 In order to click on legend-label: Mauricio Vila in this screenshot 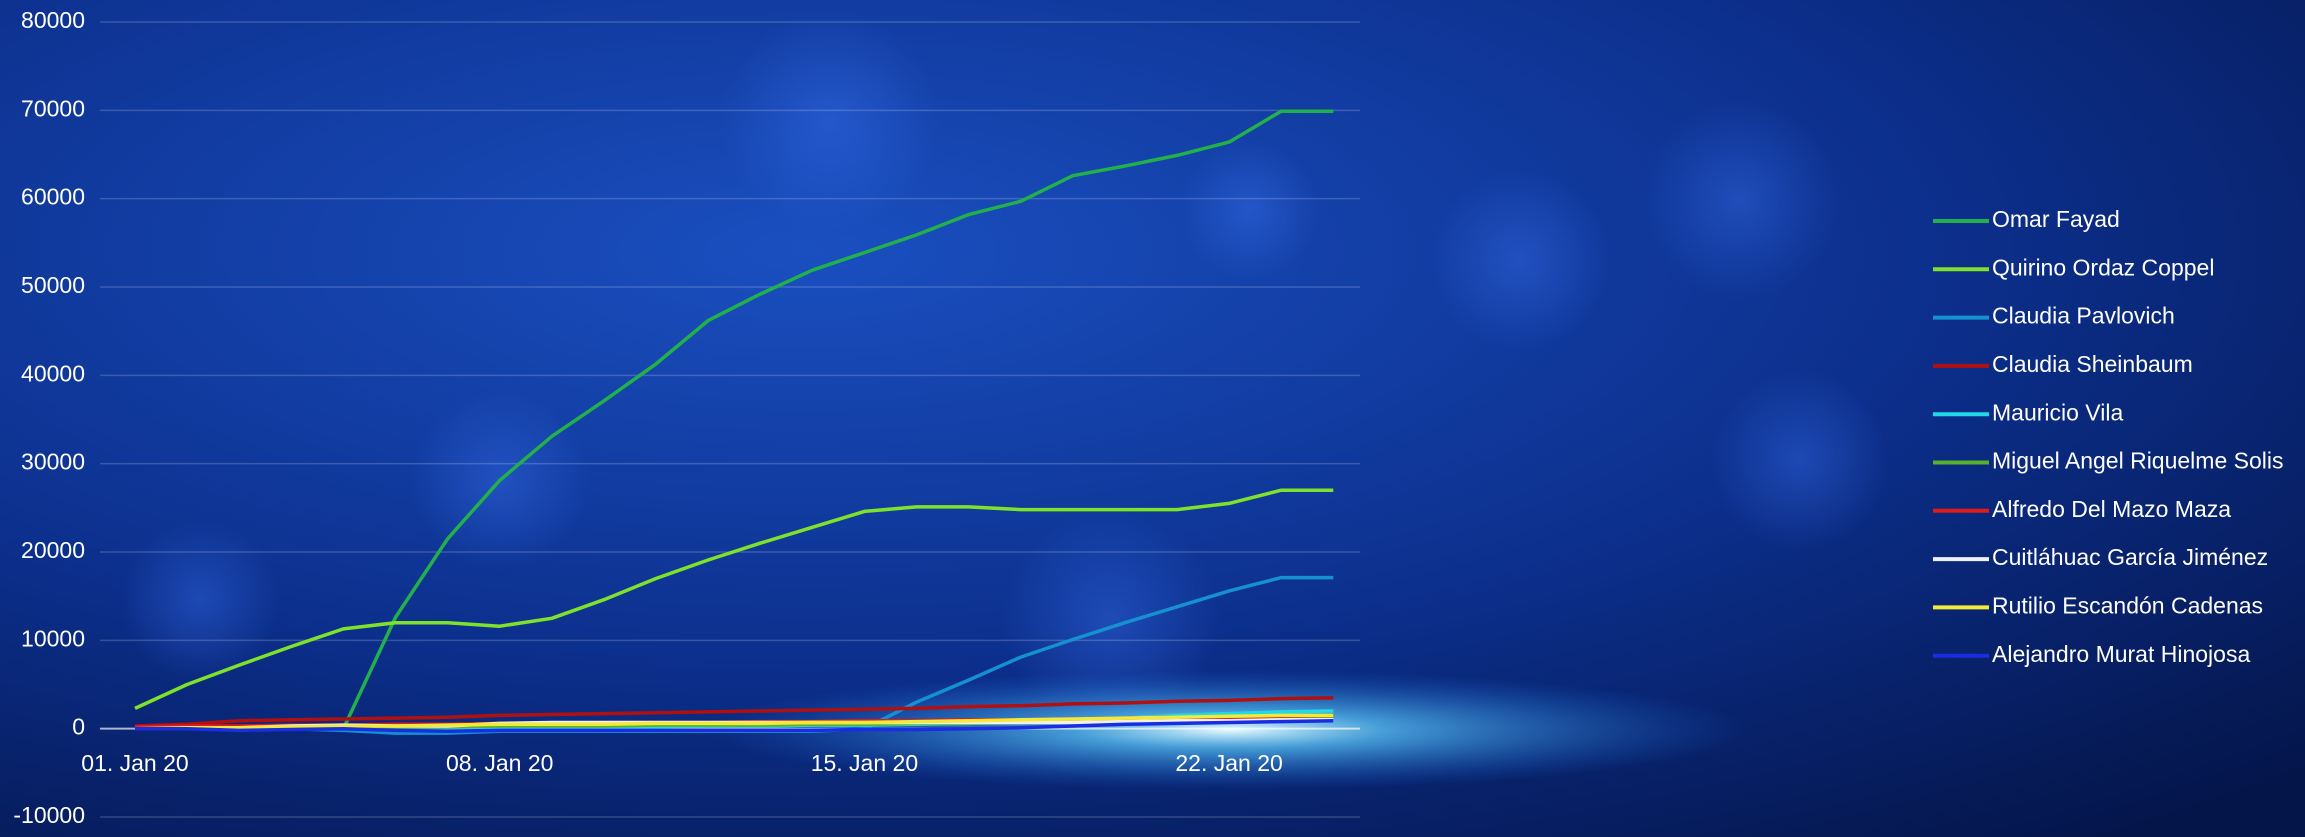, I will do `click(2057, 412)`.